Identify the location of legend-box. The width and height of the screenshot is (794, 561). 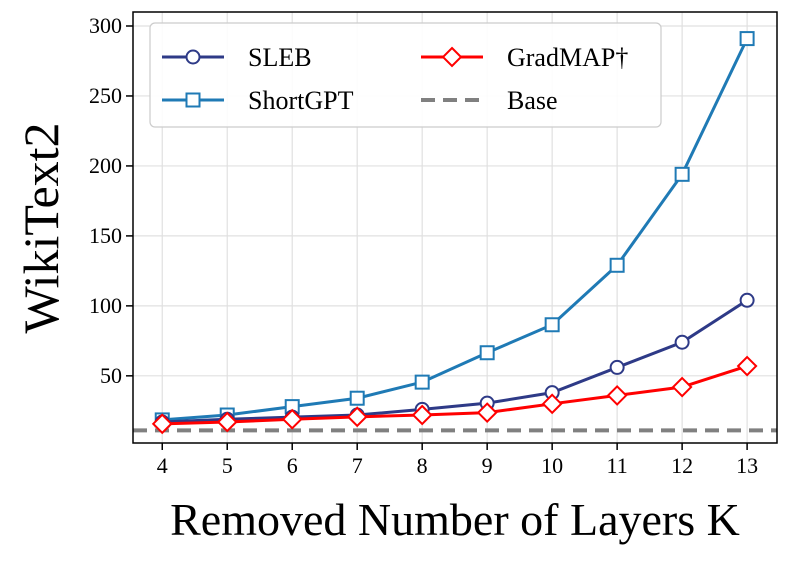
(405, 75).